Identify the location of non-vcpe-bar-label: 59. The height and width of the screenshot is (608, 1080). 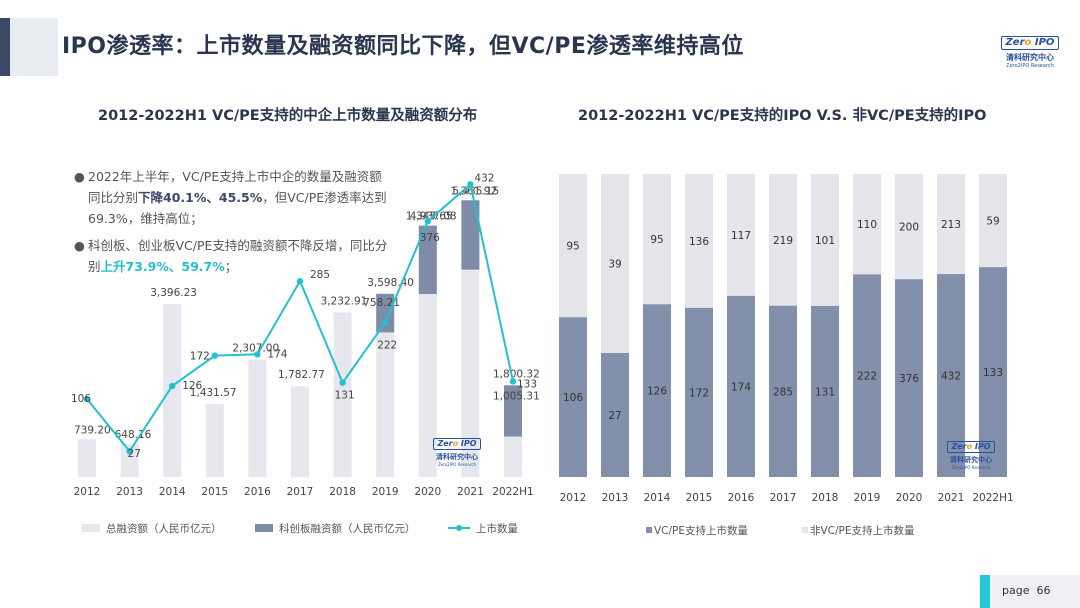
(992, 222).